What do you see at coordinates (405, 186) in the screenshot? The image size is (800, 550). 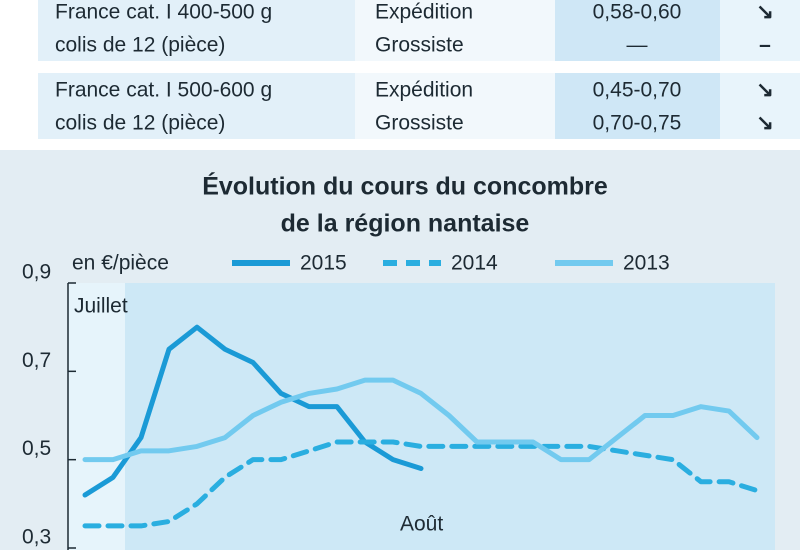 I see `chart-title: Évolution du cours du concombre` at bounding box center [405, 186].